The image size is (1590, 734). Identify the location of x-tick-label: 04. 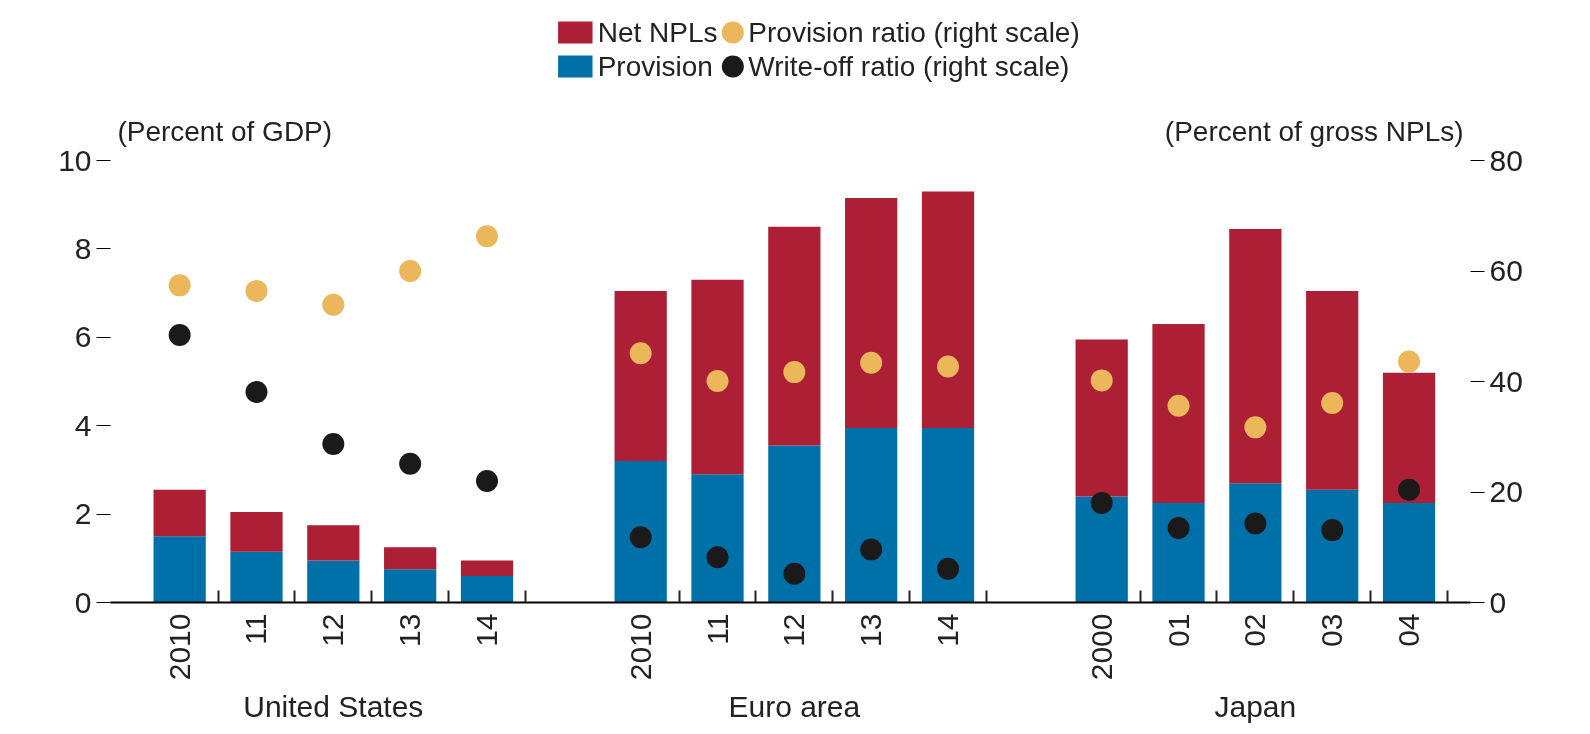
(1409, 630).